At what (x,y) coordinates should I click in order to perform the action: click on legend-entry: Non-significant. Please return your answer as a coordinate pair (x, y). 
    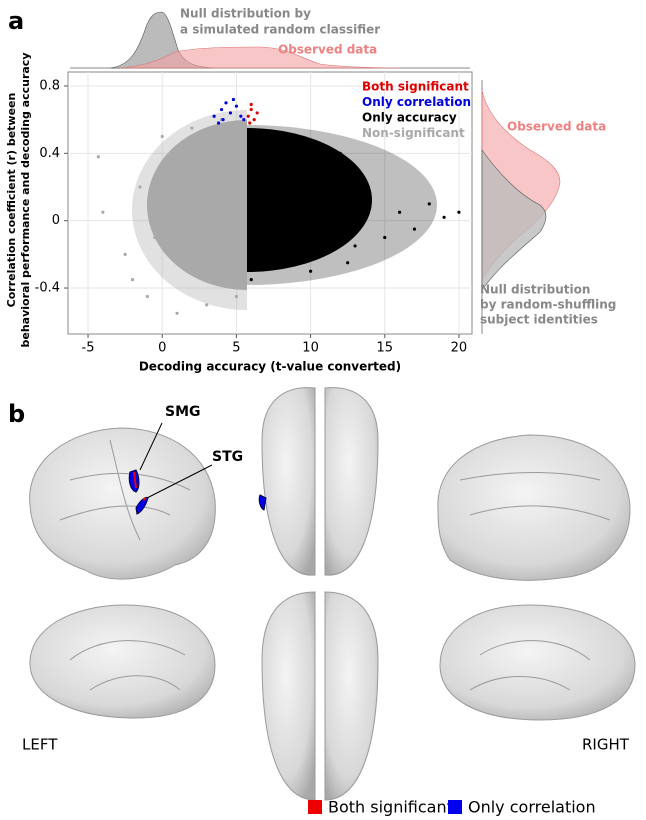
    Looking at the image, I should click on (413, 133).